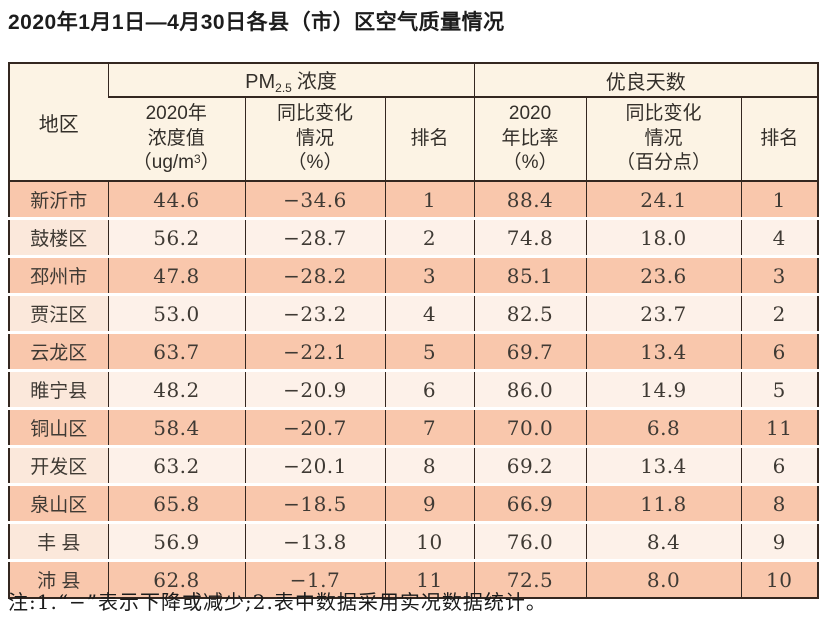 Image resolution: width=825 pixels, height=620 pixels. I want to click on header-good-change-line1: 同比变化, so click(663, 113).